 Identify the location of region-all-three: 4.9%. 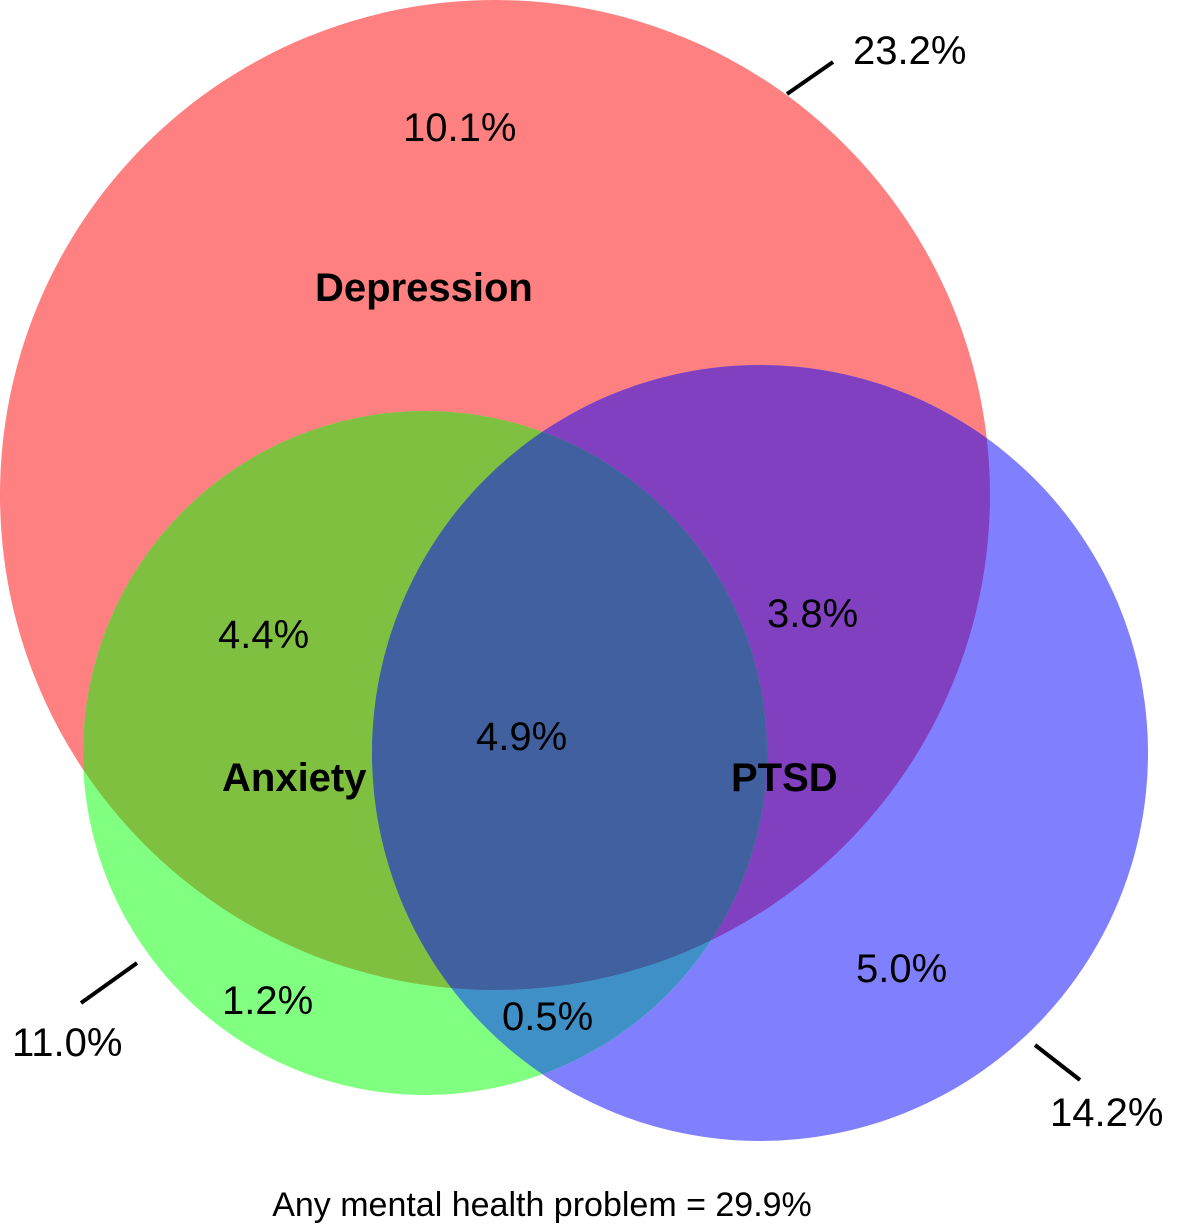
(521, 737).